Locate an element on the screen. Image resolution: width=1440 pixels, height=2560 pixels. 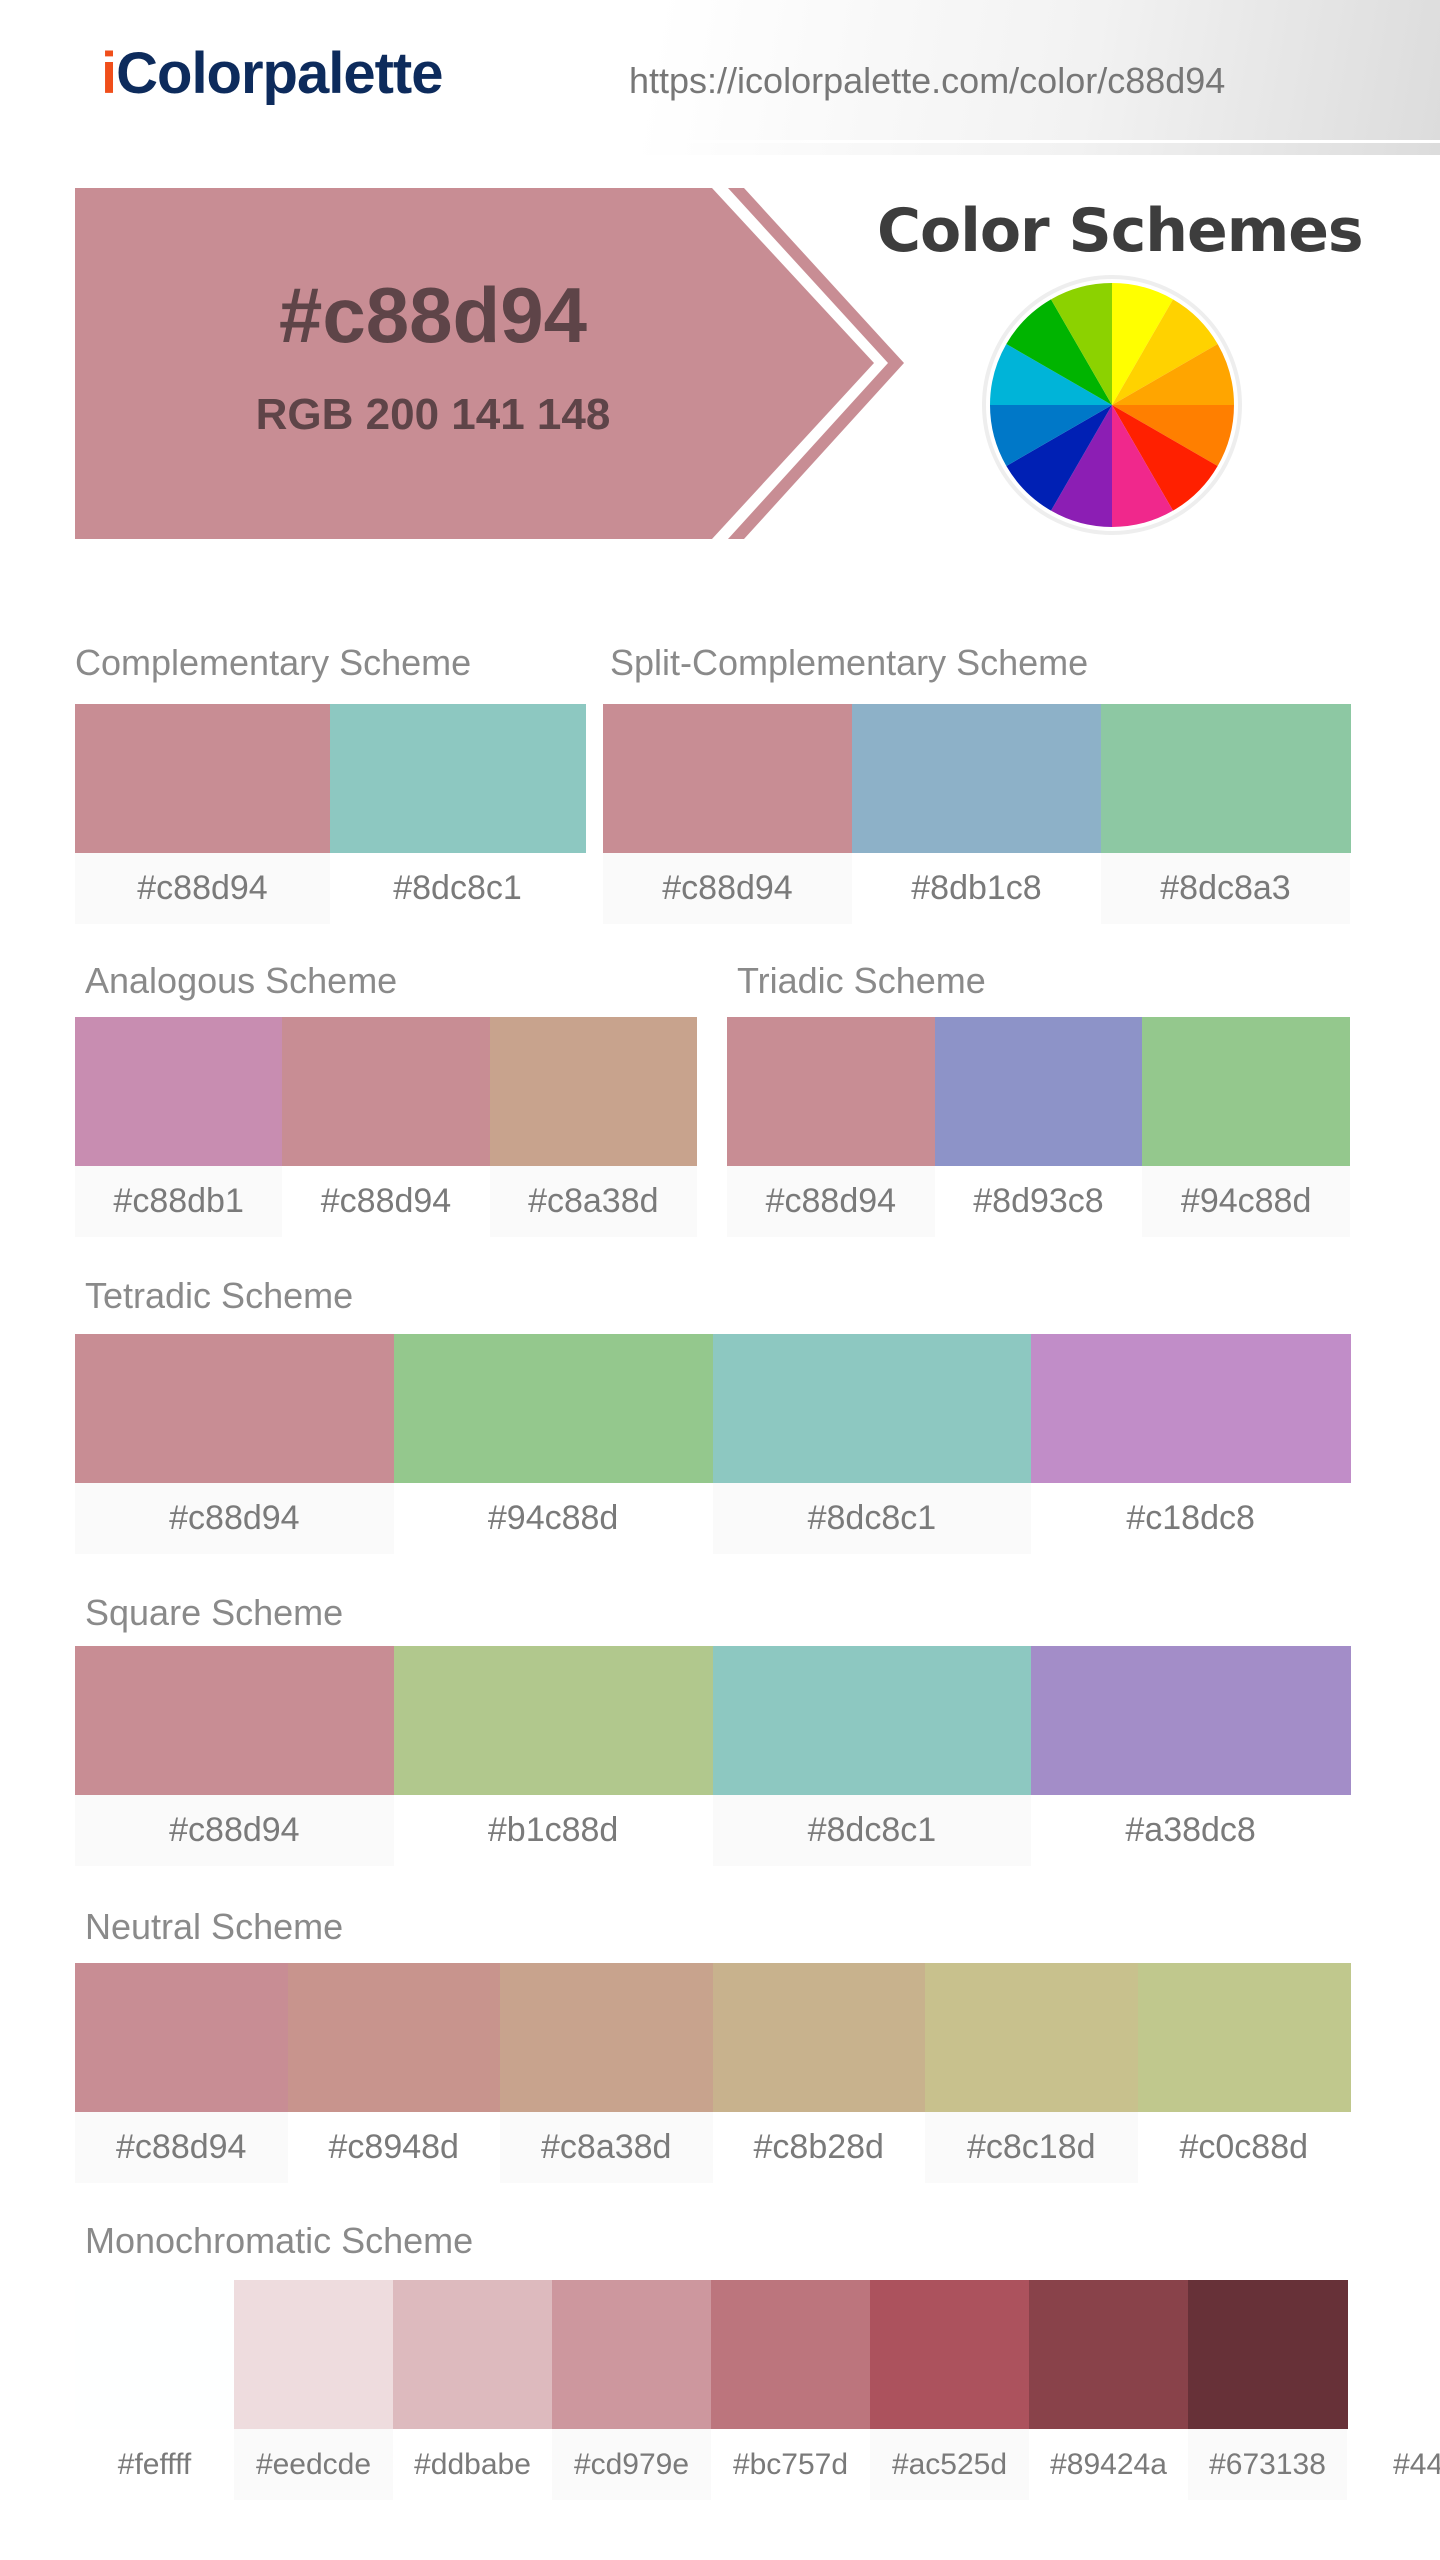
scheme-title: Analogous Scheme is located at coordinates (241, 980).